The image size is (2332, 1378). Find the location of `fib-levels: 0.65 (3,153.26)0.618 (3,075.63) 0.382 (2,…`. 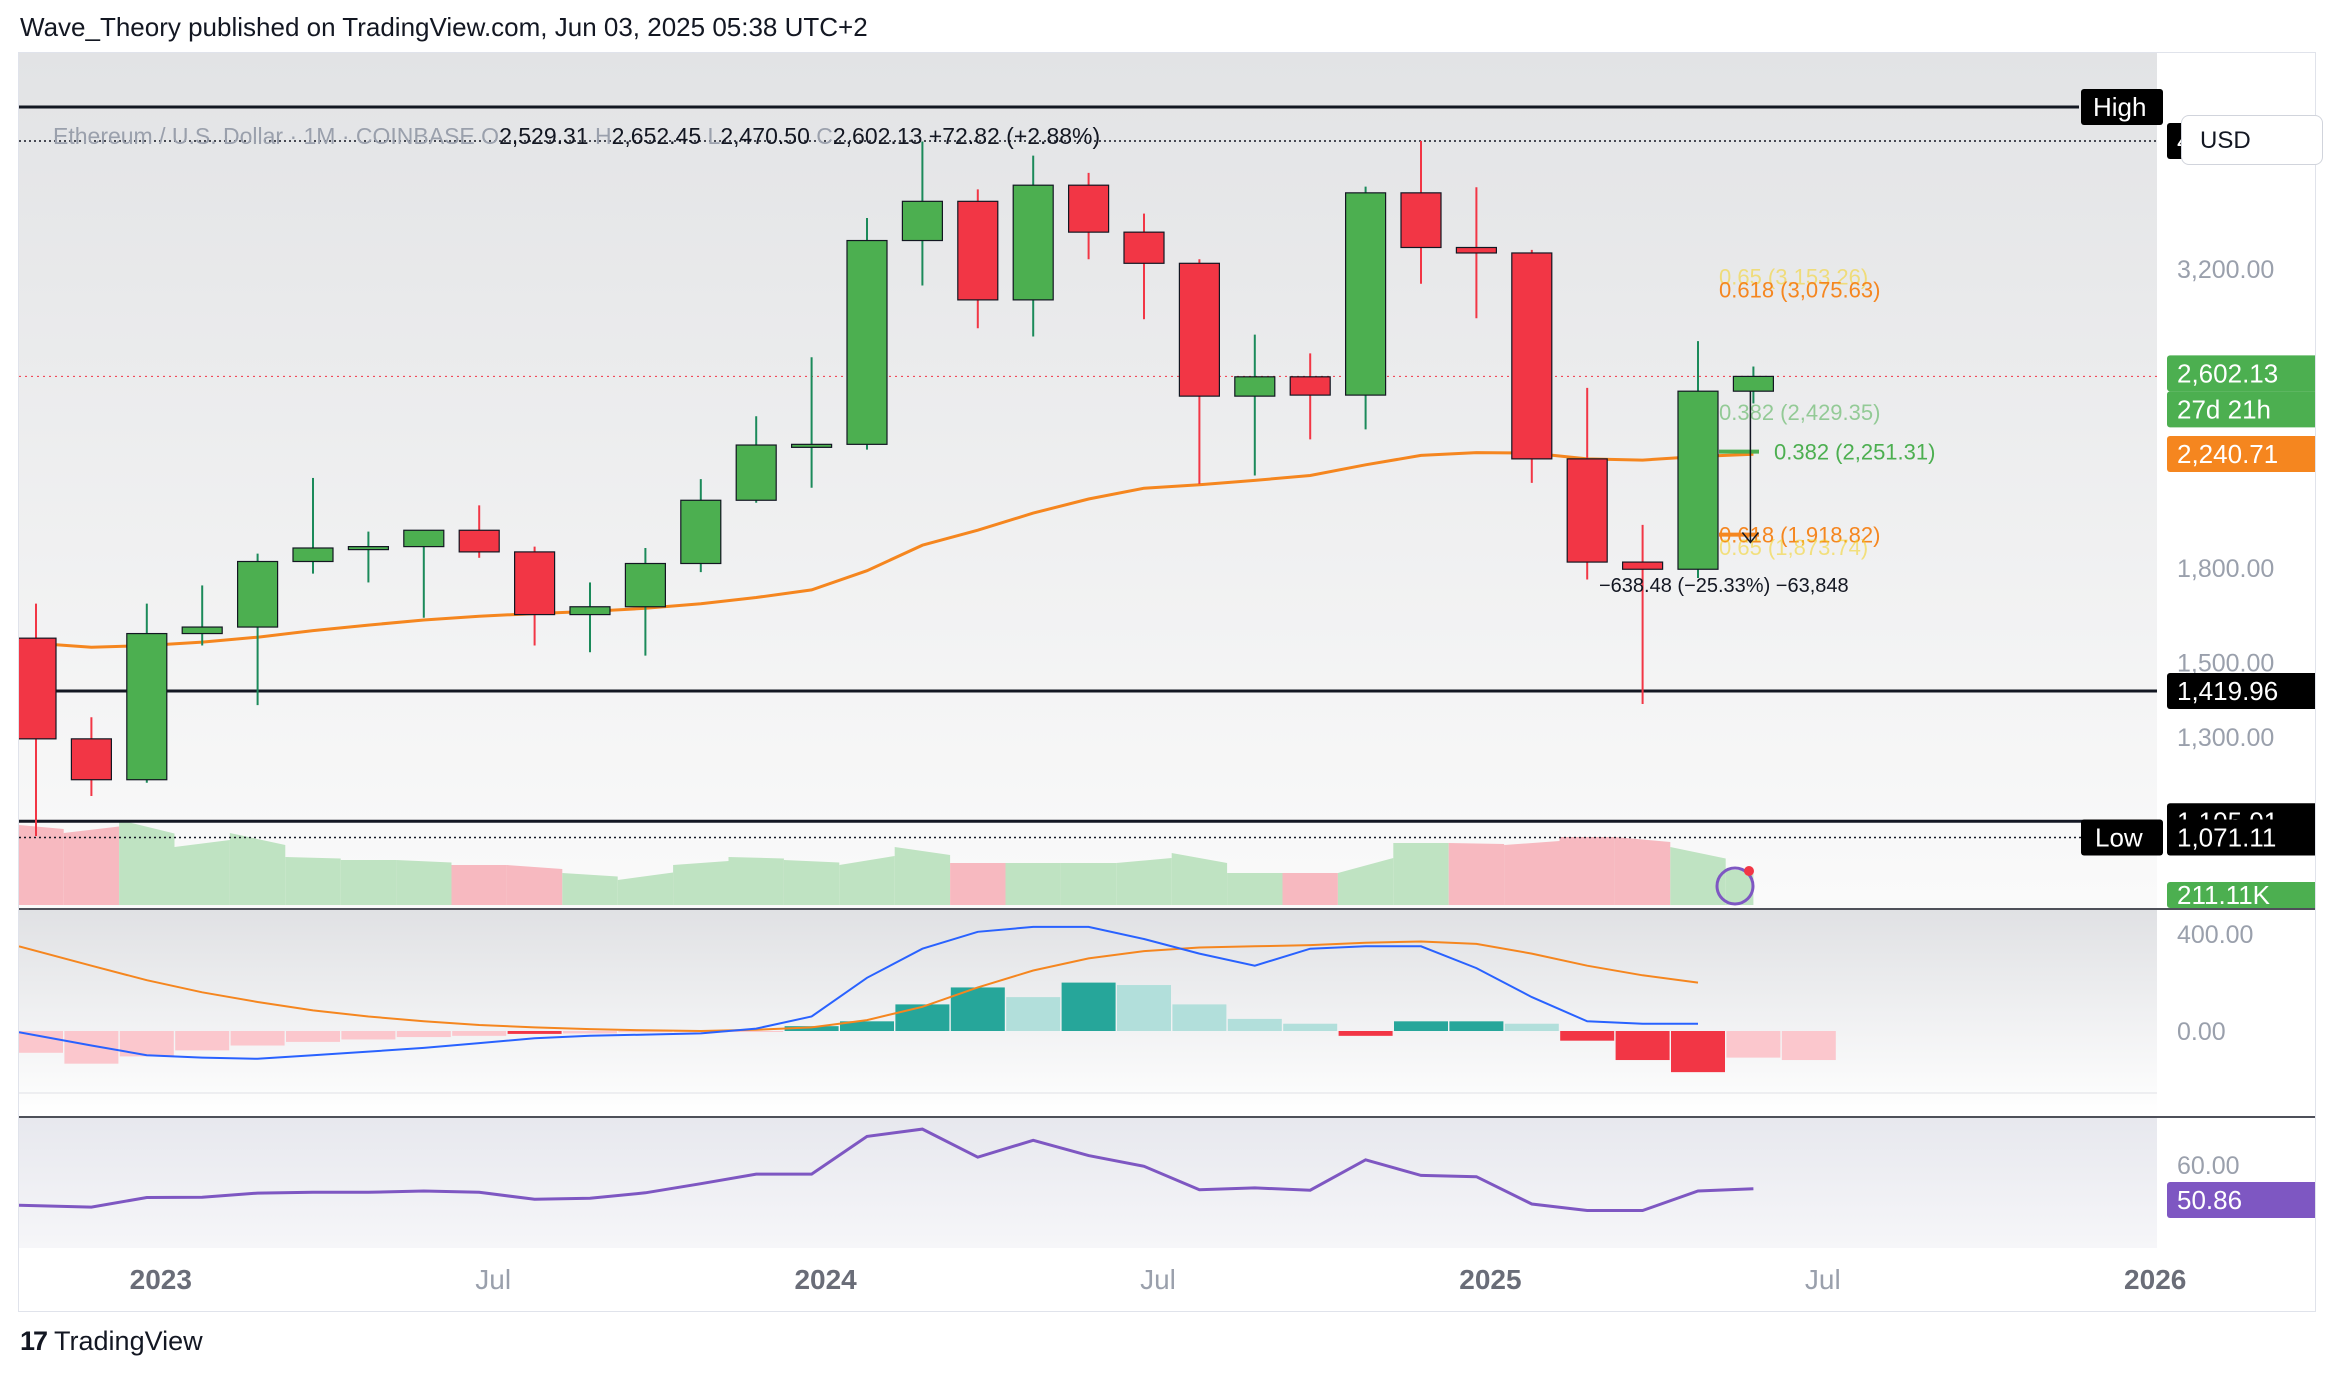

fib-levels: 0.65 (3,153.26)0.618 (3,075.63) 0.382 (2,… is located at coordinates (1767, 431).